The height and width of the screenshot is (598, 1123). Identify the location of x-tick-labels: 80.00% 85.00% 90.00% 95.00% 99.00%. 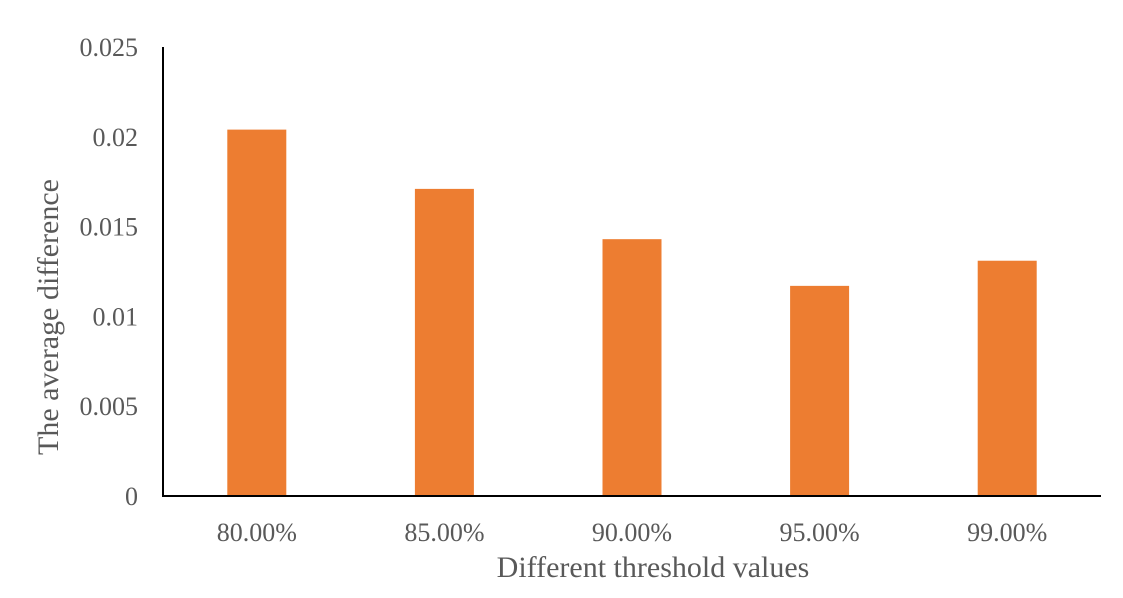
(632, 532).